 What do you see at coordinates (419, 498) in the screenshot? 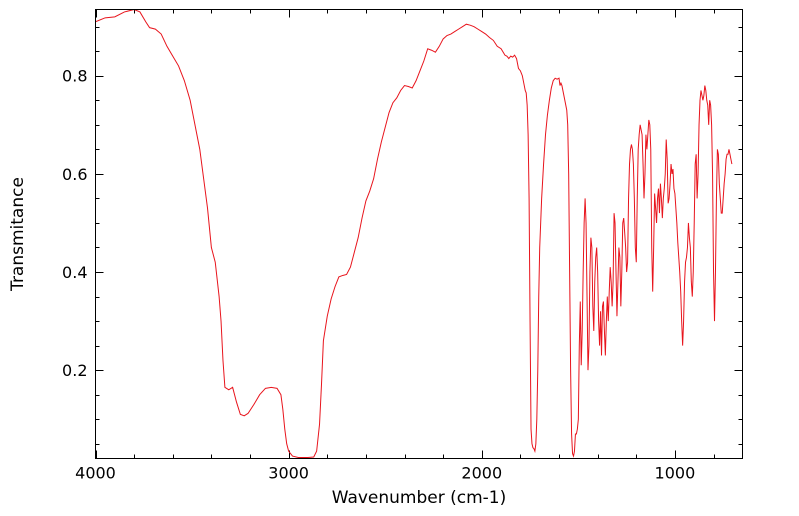
I see `x-axis-title: Wavenumber (cm-1)` at bounding box center [419, 498].